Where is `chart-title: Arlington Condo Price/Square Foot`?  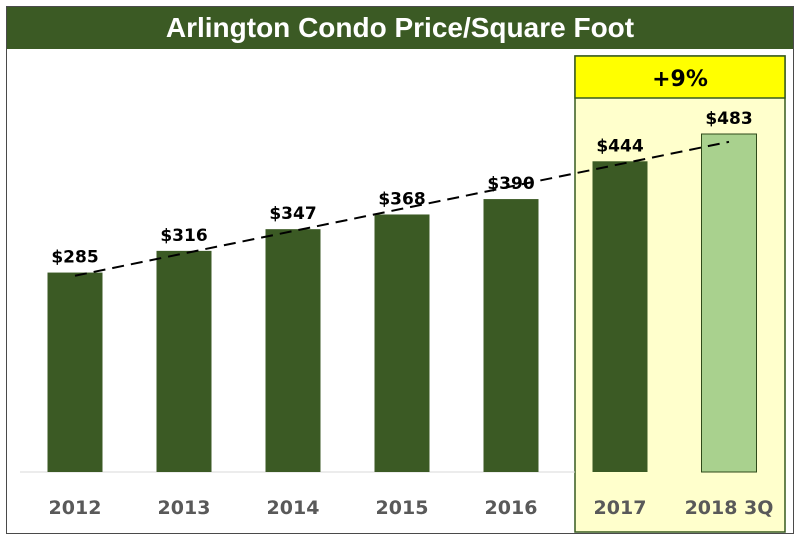
chart-title: Arlington Condo Price/Square Foot is located at coordinates (400, 27).